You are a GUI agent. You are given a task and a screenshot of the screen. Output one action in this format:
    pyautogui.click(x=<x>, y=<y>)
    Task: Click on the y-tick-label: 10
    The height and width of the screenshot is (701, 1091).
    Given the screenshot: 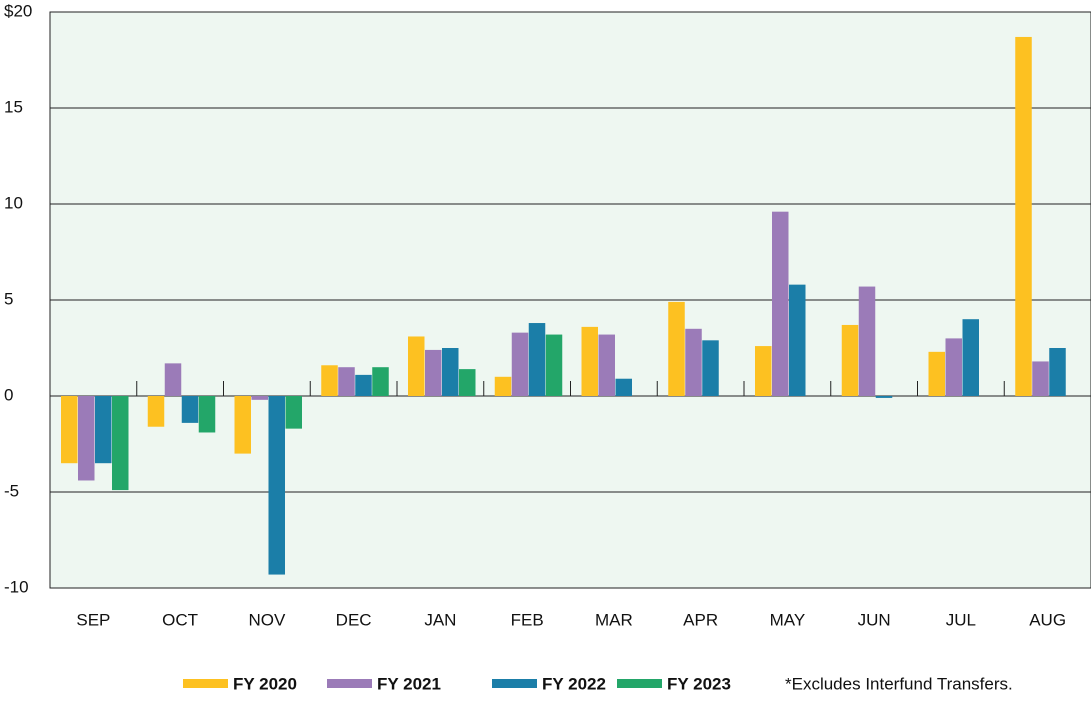 What is the action you would take?
    pyautogui.click(x=13, y=202)
    